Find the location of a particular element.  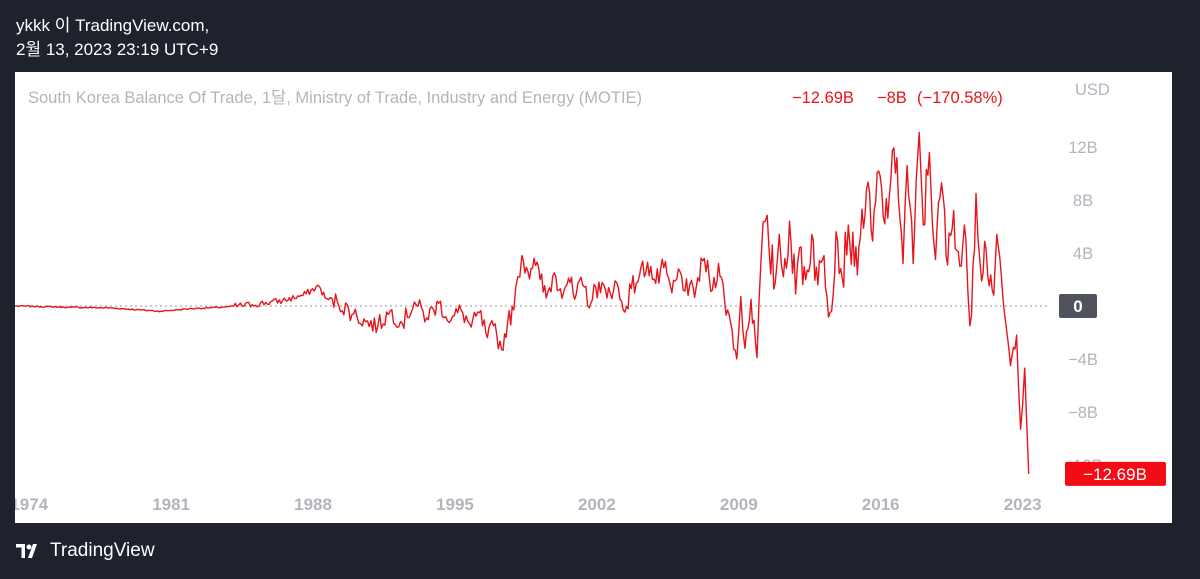

change-pct-header: (−170.58%) is located at coordinates (960, 98).